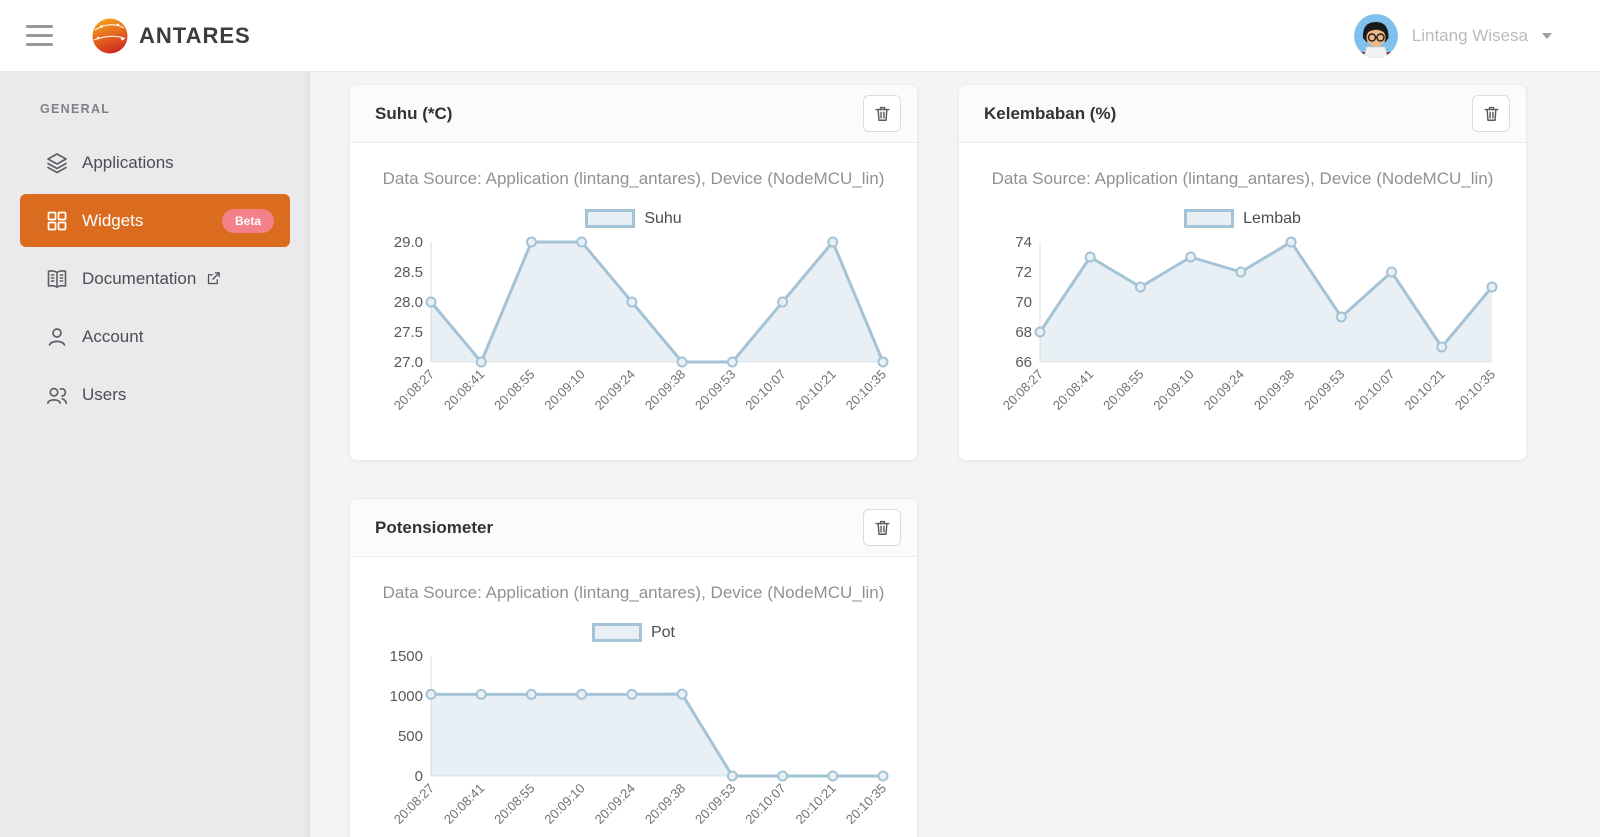 The height and width of the screenshot is (837, 1600). Describe the element at coordinates (1242, 114) in the screenshot. I see `widget-card-header: Kelembaban (%)` at that location.